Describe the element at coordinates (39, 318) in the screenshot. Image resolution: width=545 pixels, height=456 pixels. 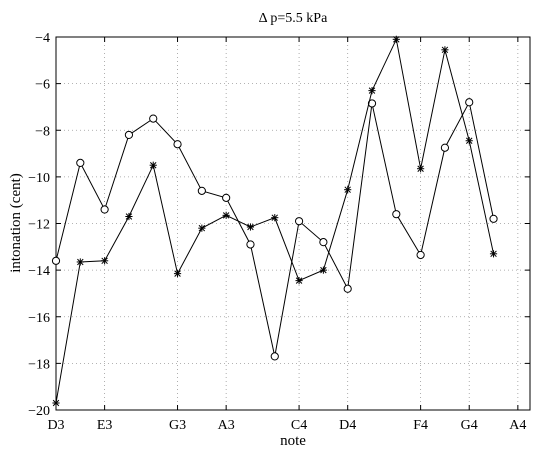
I see `y-tick-label: −16` at that location.